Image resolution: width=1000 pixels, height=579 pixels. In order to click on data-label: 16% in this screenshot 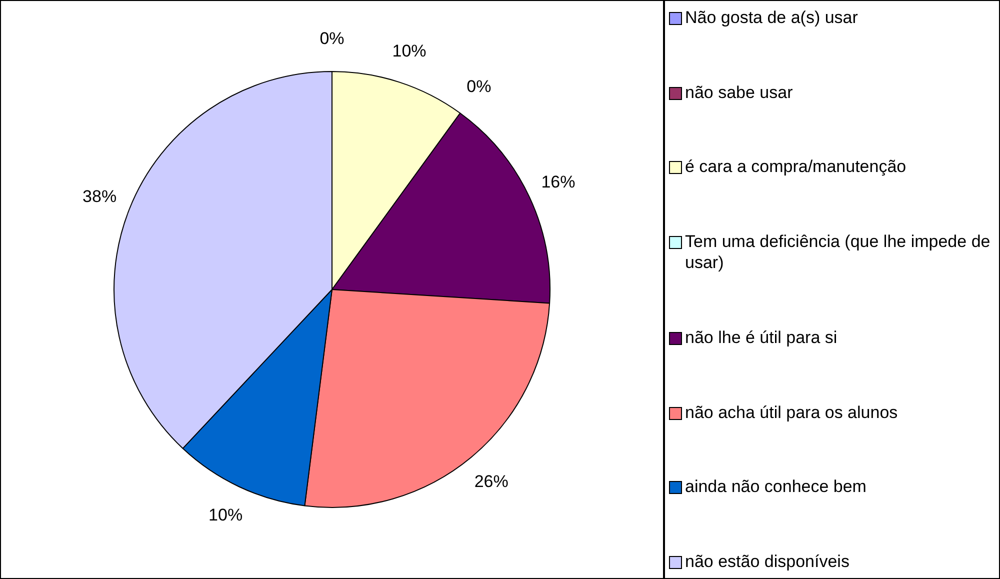, I will do `click(558, 182)`.